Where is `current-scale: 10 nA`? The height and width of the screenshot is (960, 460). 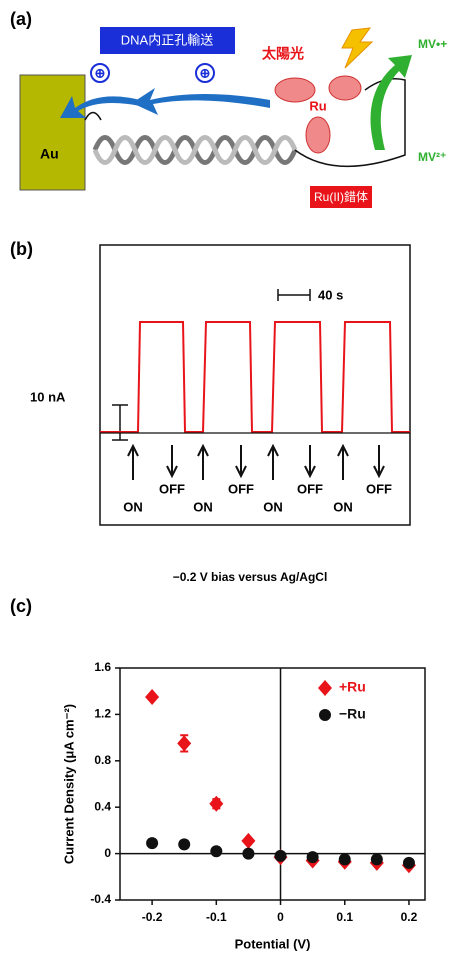 current-scale: 10 nA is located at coordinates (48, 396).